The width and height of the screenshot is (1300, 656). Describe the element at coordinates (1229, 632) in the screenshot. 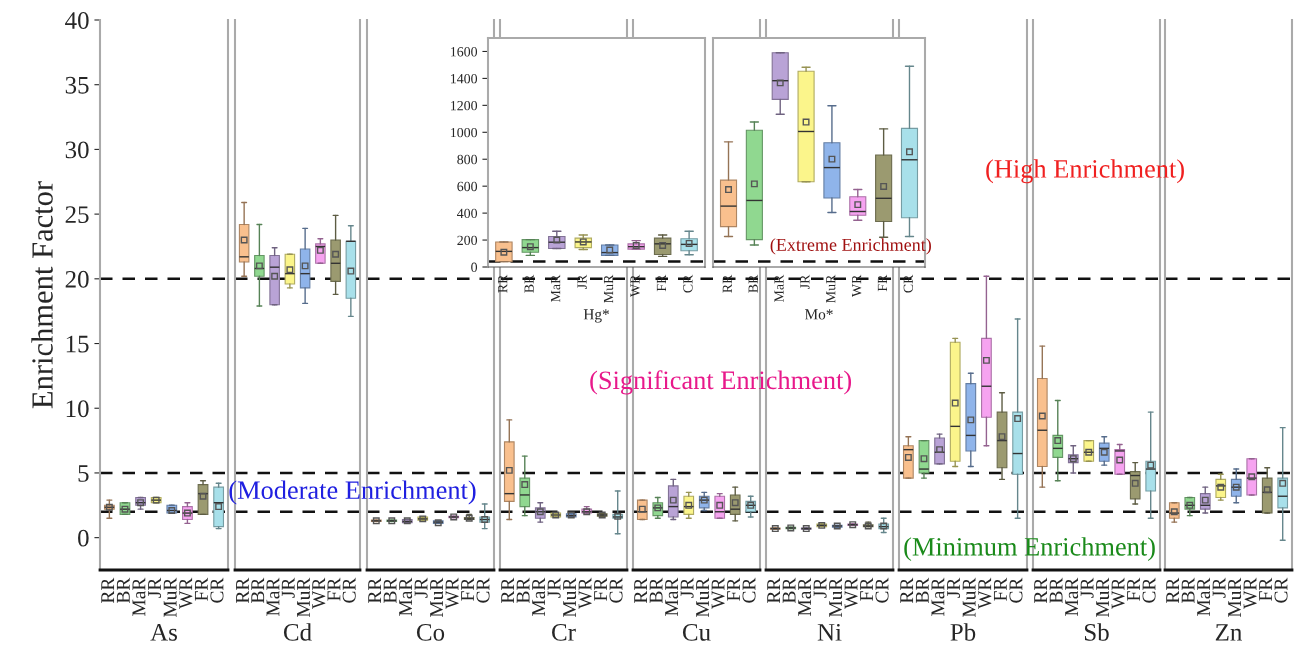

I see `x-axis-title: Zn` at that location.